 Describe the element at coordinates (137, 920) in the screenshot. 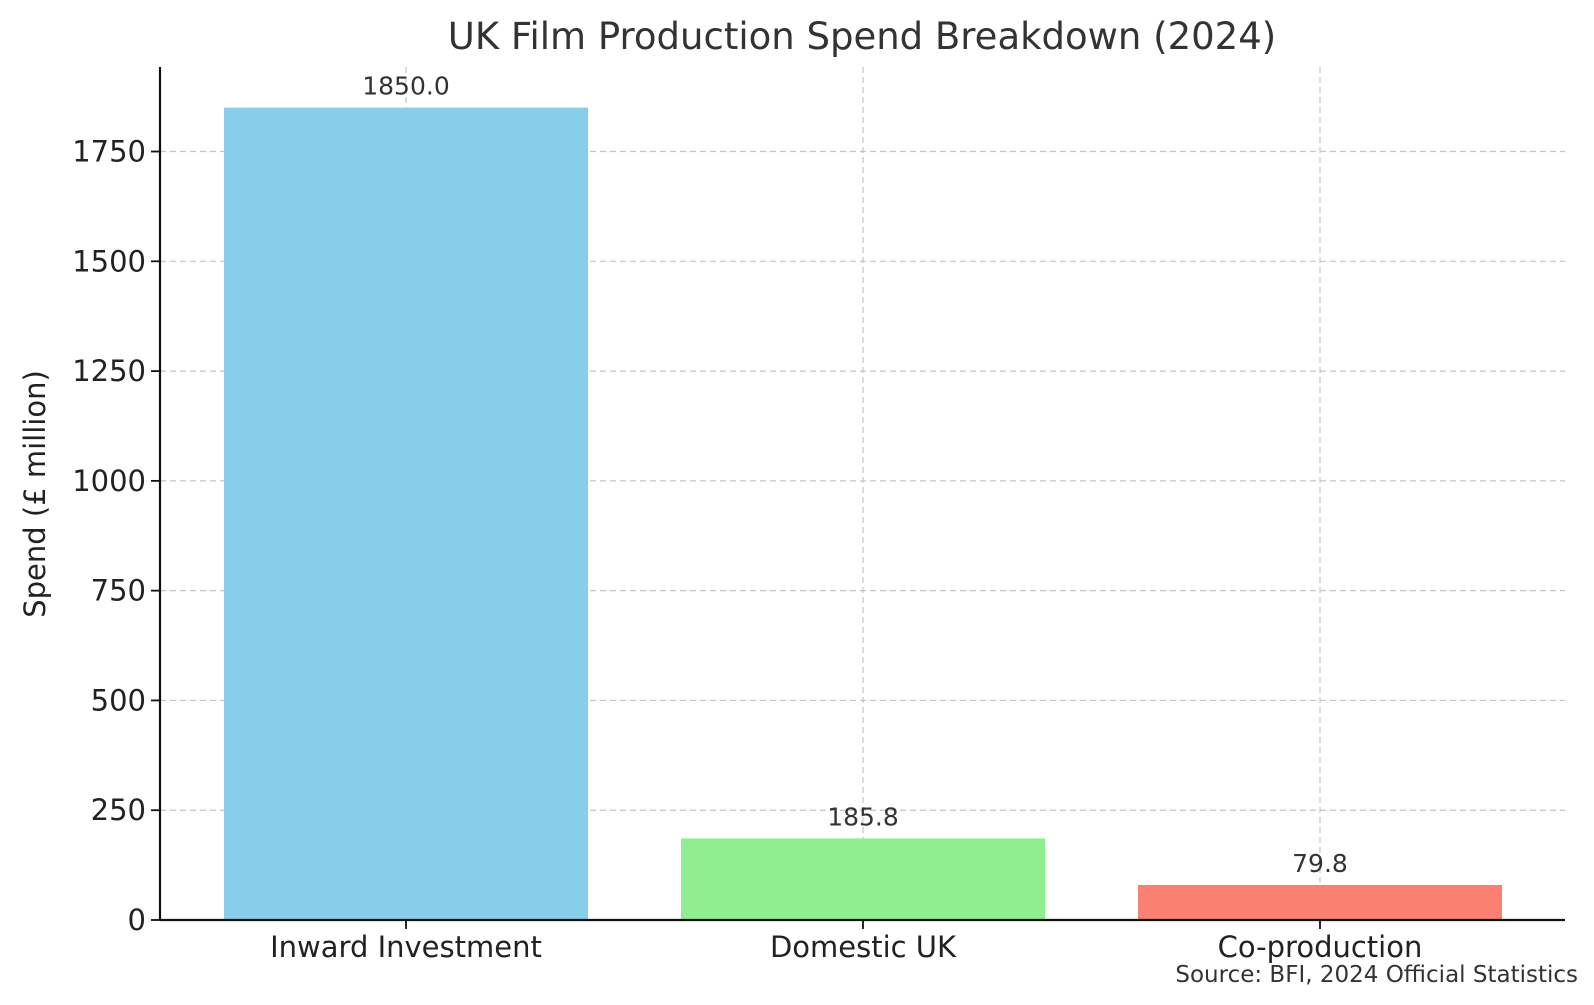

I see `y-tick-label: 0` at that location.